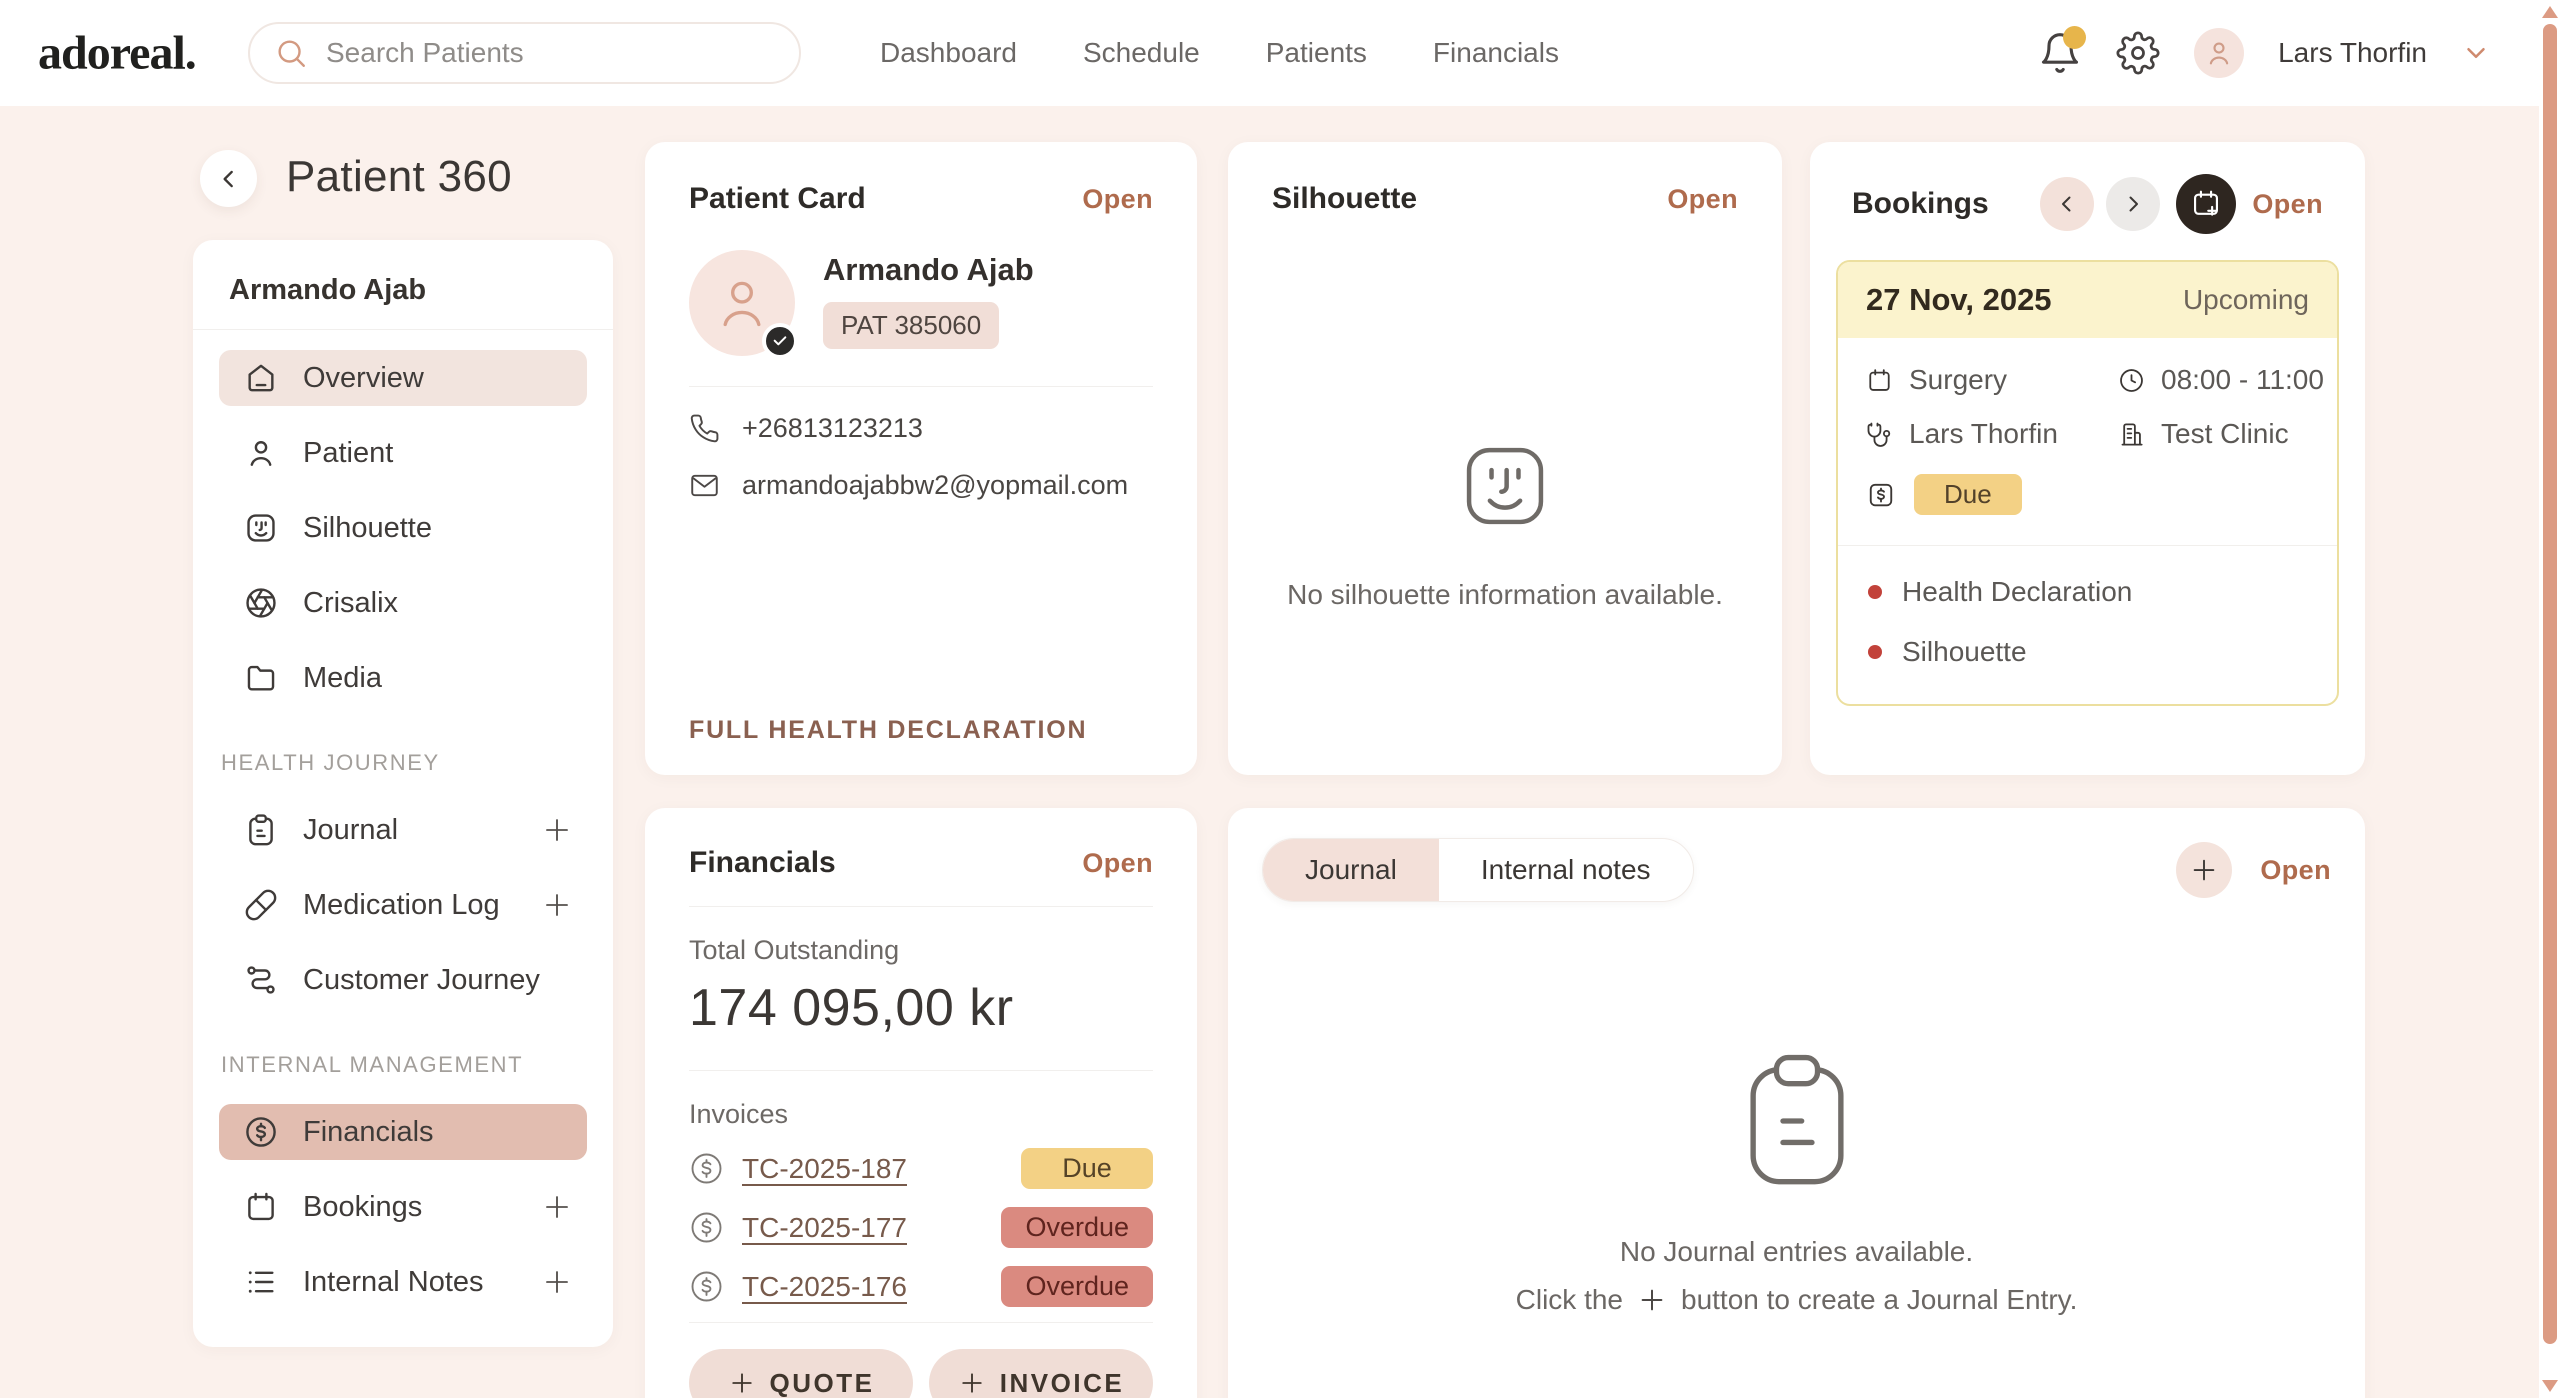 The width and height of the screenshot is (2561, 1398). I want to click on previous-booking-button, so click(2067, 204).